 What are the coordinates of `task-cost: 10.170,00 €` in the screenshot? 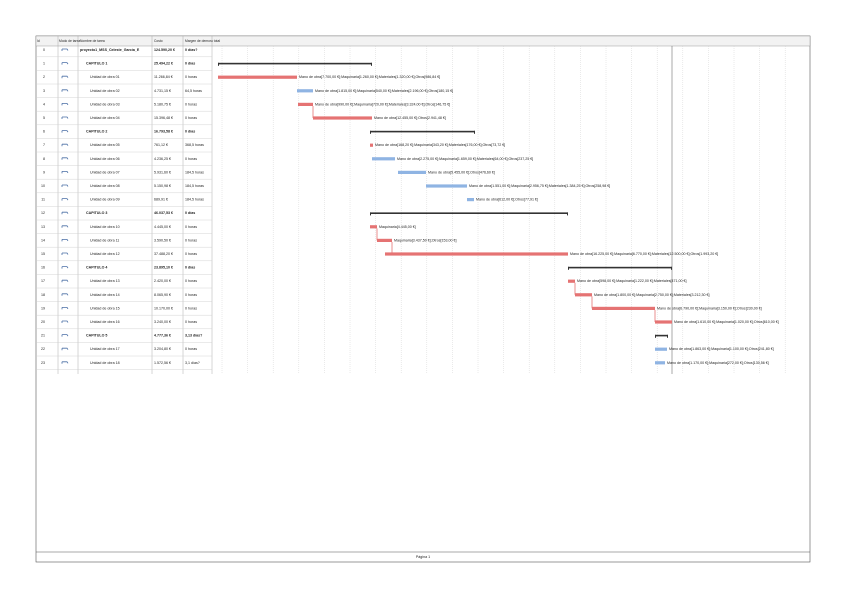 It's located at (163, 308).